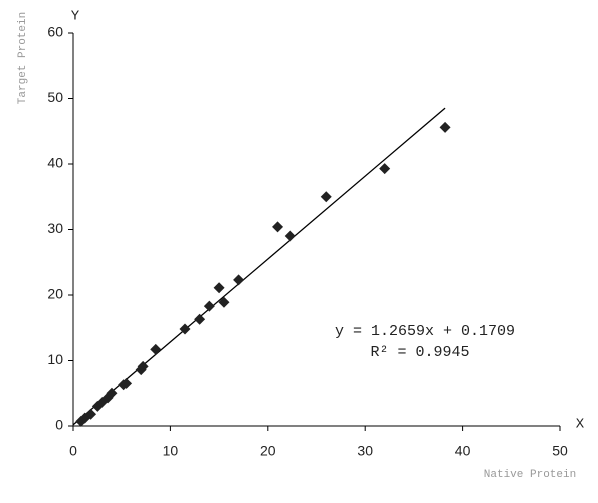 Image resolution: width=598 pixels, height=503 pixels. I want to click on x-tick-label: 0, so click(73, 451).